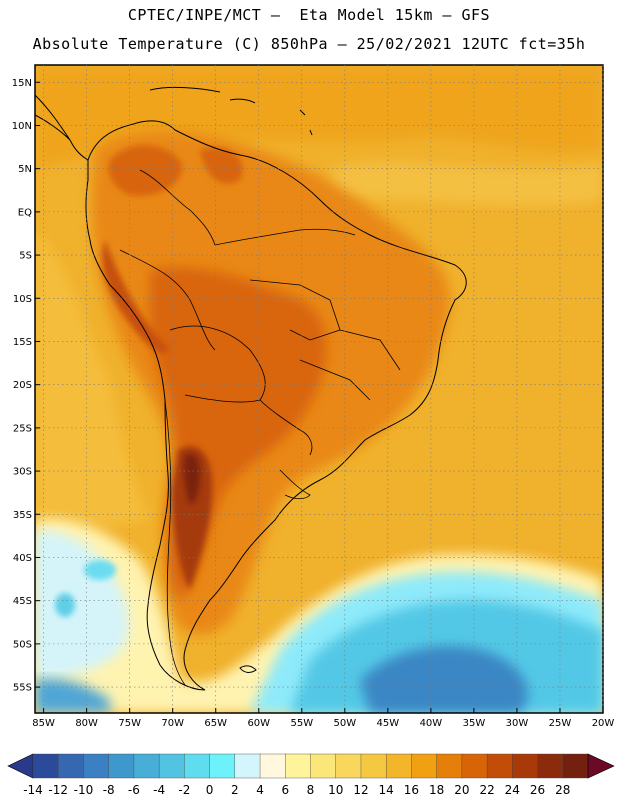 The height and width of the screenshot is (800, 618). What do you see at coordinates (360, 790) in the screenshot?
I see `colorbar-tick-label: 12` at bounding box center [360, 790].